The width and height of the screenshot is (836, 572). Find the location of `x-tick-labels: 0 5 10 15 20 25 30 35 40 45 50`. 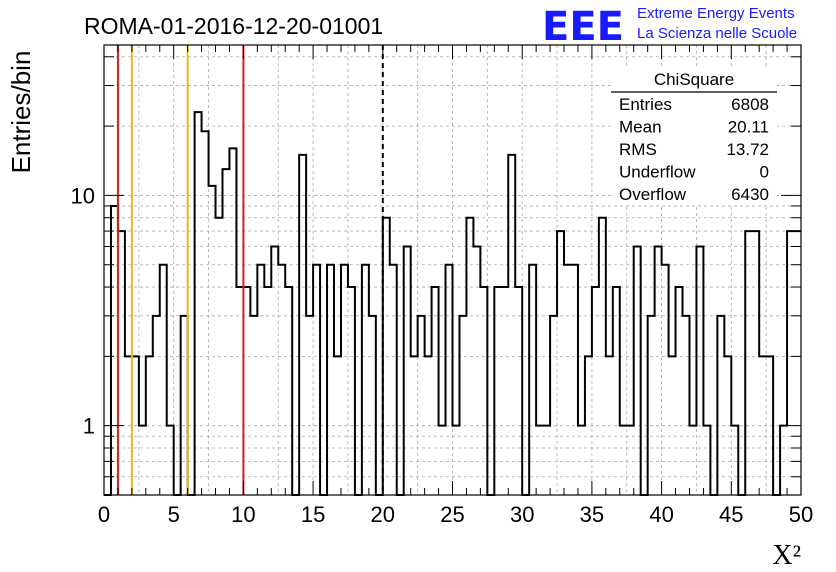

x-tick-labels: 0 5 10 15 20 25 30 35 40 45 50 is located at coordinates (455, 514).